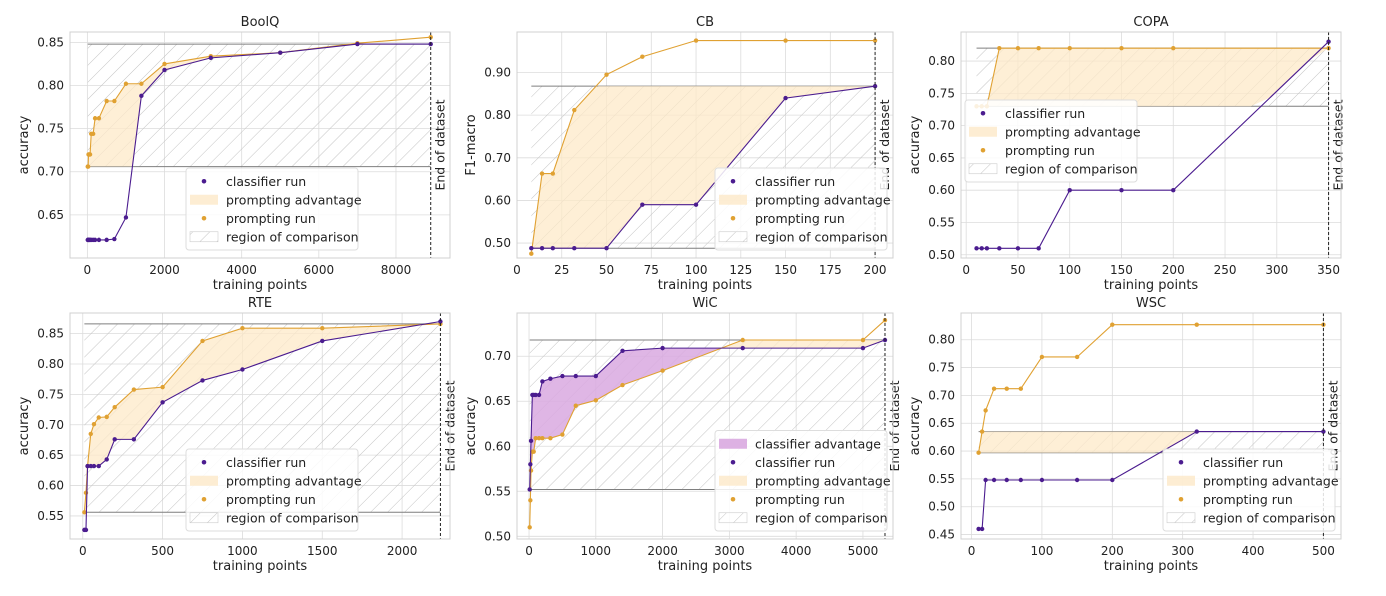 The height and width of the screenshot is (596, 1386). I want to click on chart-title: COPA, so click(1150, 22).